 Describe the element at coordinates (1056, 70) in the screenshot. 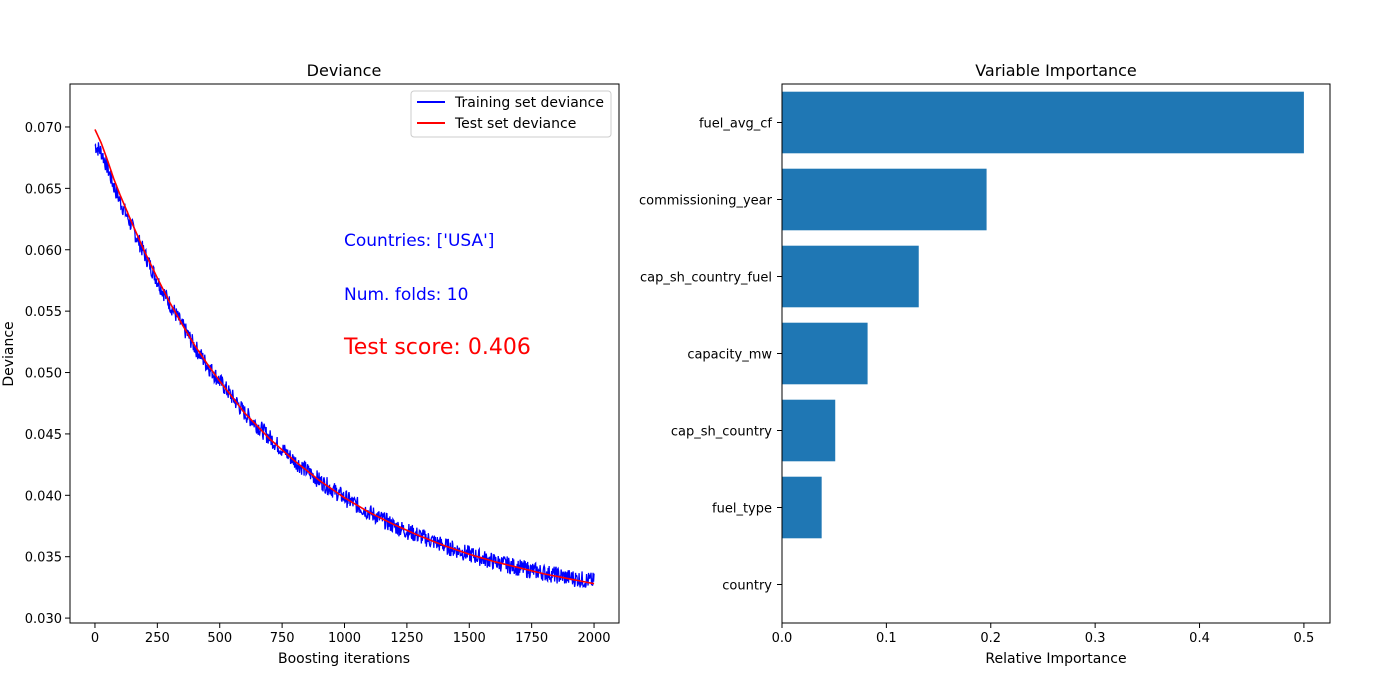

I see `importance-chart-title: Variable Importance` at that location.